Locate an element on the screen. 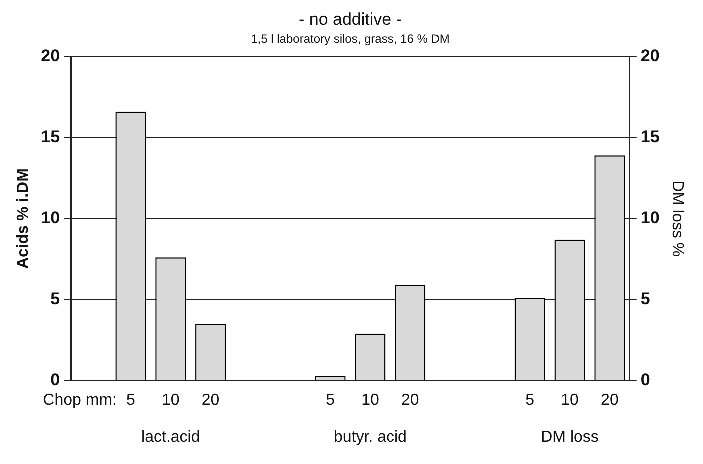 The height and width of the screenshot is (464, 703). text: butyr. acid is located at coordinates (370, 437).